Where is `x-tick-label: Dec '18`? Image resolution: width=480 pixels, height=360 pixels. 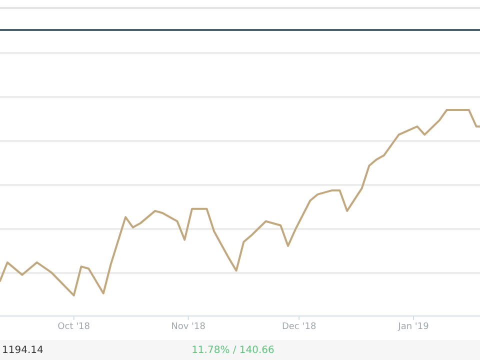 x-tick-label: Dec '18 is located at coordinates (299, 327).